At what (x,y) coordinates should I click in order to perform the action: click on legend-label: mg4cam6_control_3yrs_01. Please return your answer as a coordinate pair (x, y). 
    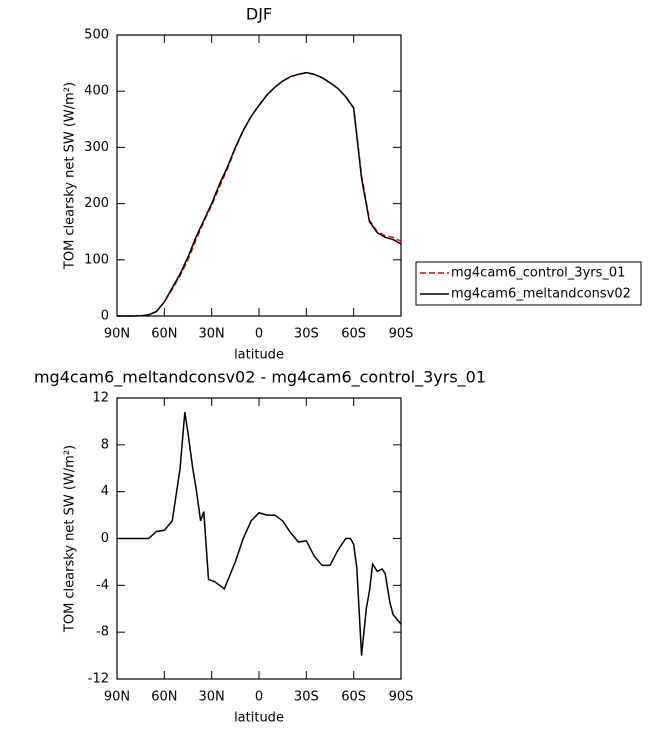
    Looking at the image, I should click on (538, 273).